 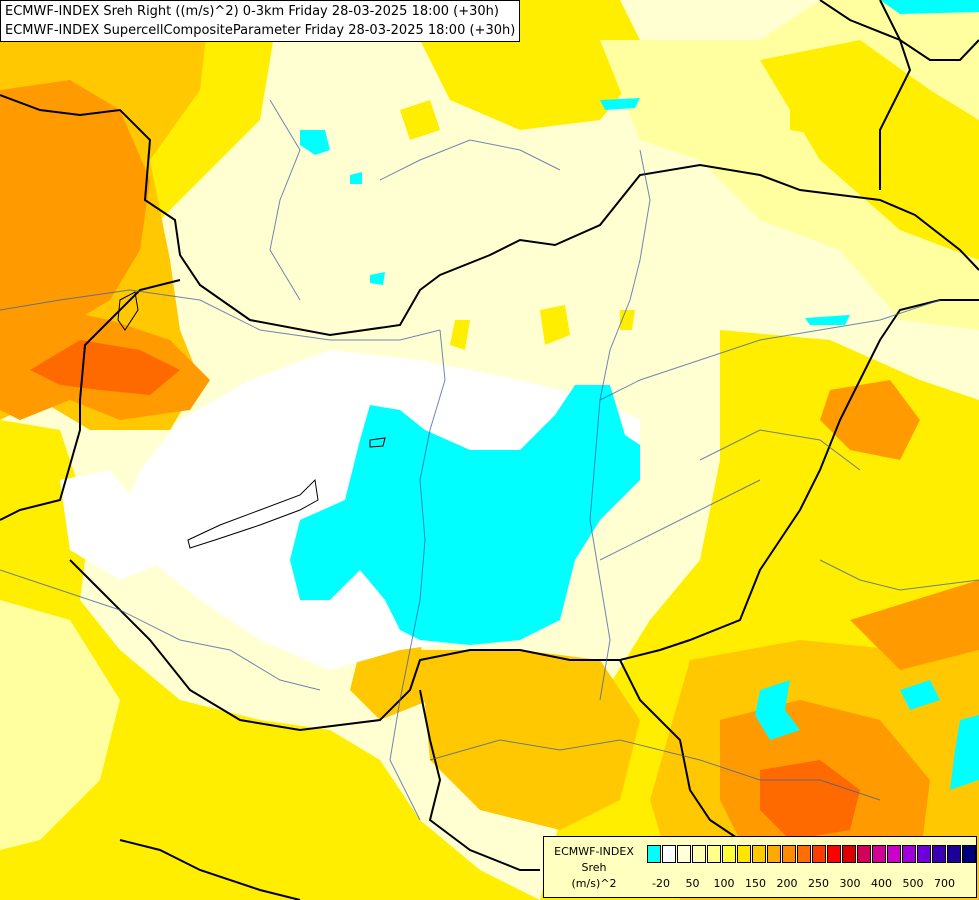 I want to click on legend-tick-label: 250, so click(x=818, y=883).